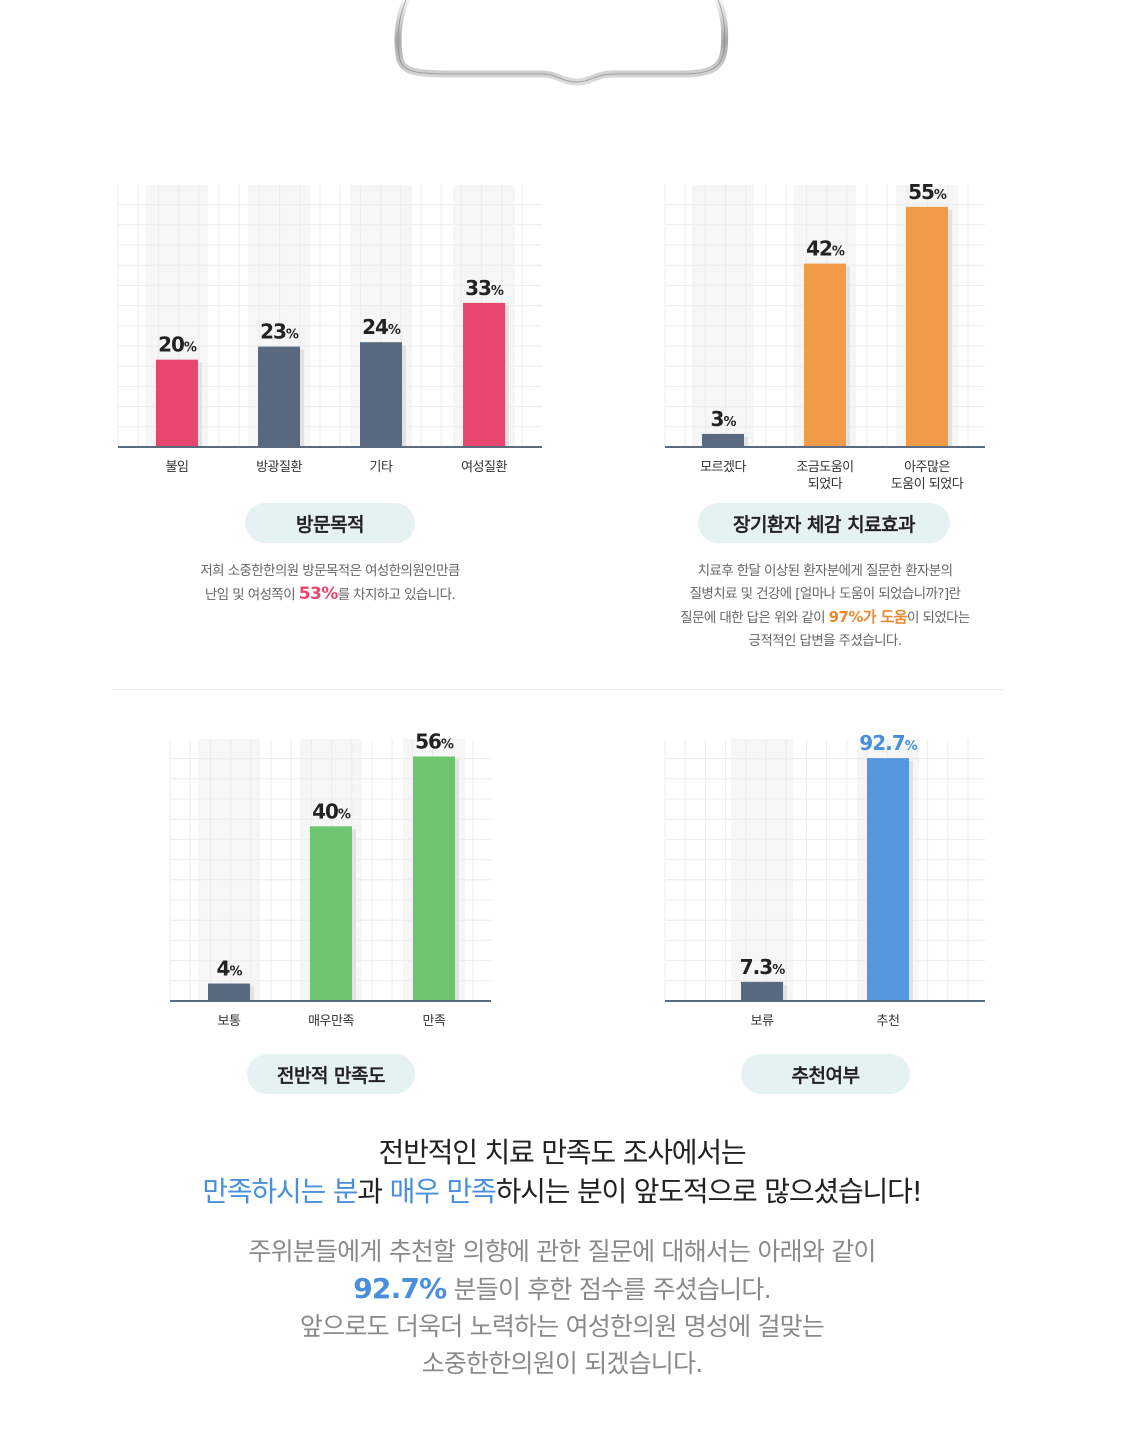 This screenshot has height=1429, width=1125. Describe the element at coordinates (325, 811) in the screenshot. I see `bar-value-number: 40` at that location.